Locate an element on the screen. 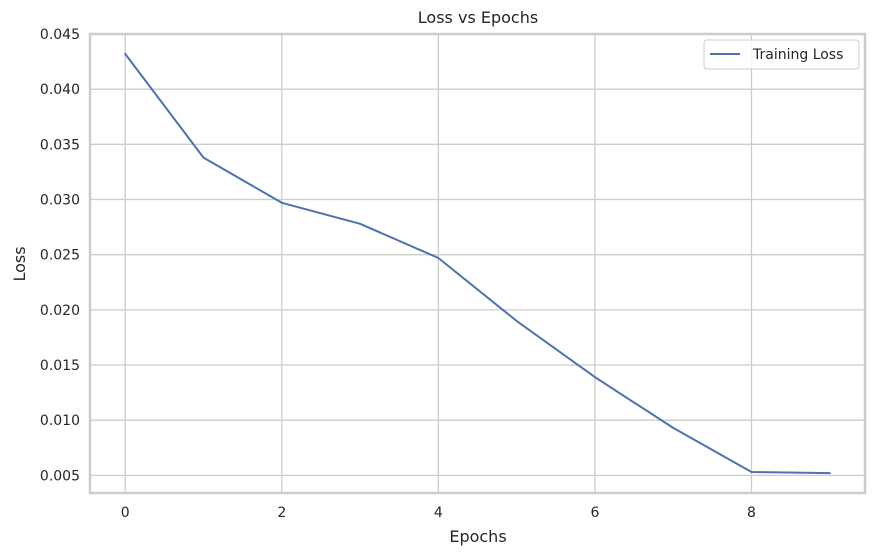  y-tick-label: 0.035 is located at coordinates (60, 145).